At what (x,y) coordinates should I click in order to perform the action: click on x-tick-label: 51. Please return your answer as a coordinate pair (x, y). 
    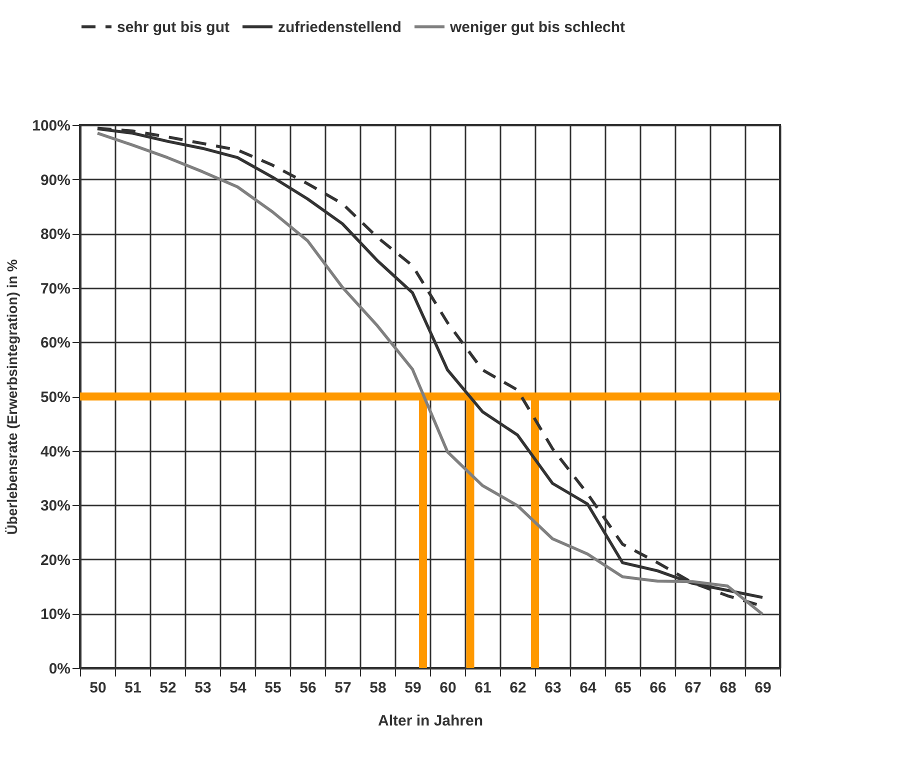
    Looking at the image, I should click on (133, 688).